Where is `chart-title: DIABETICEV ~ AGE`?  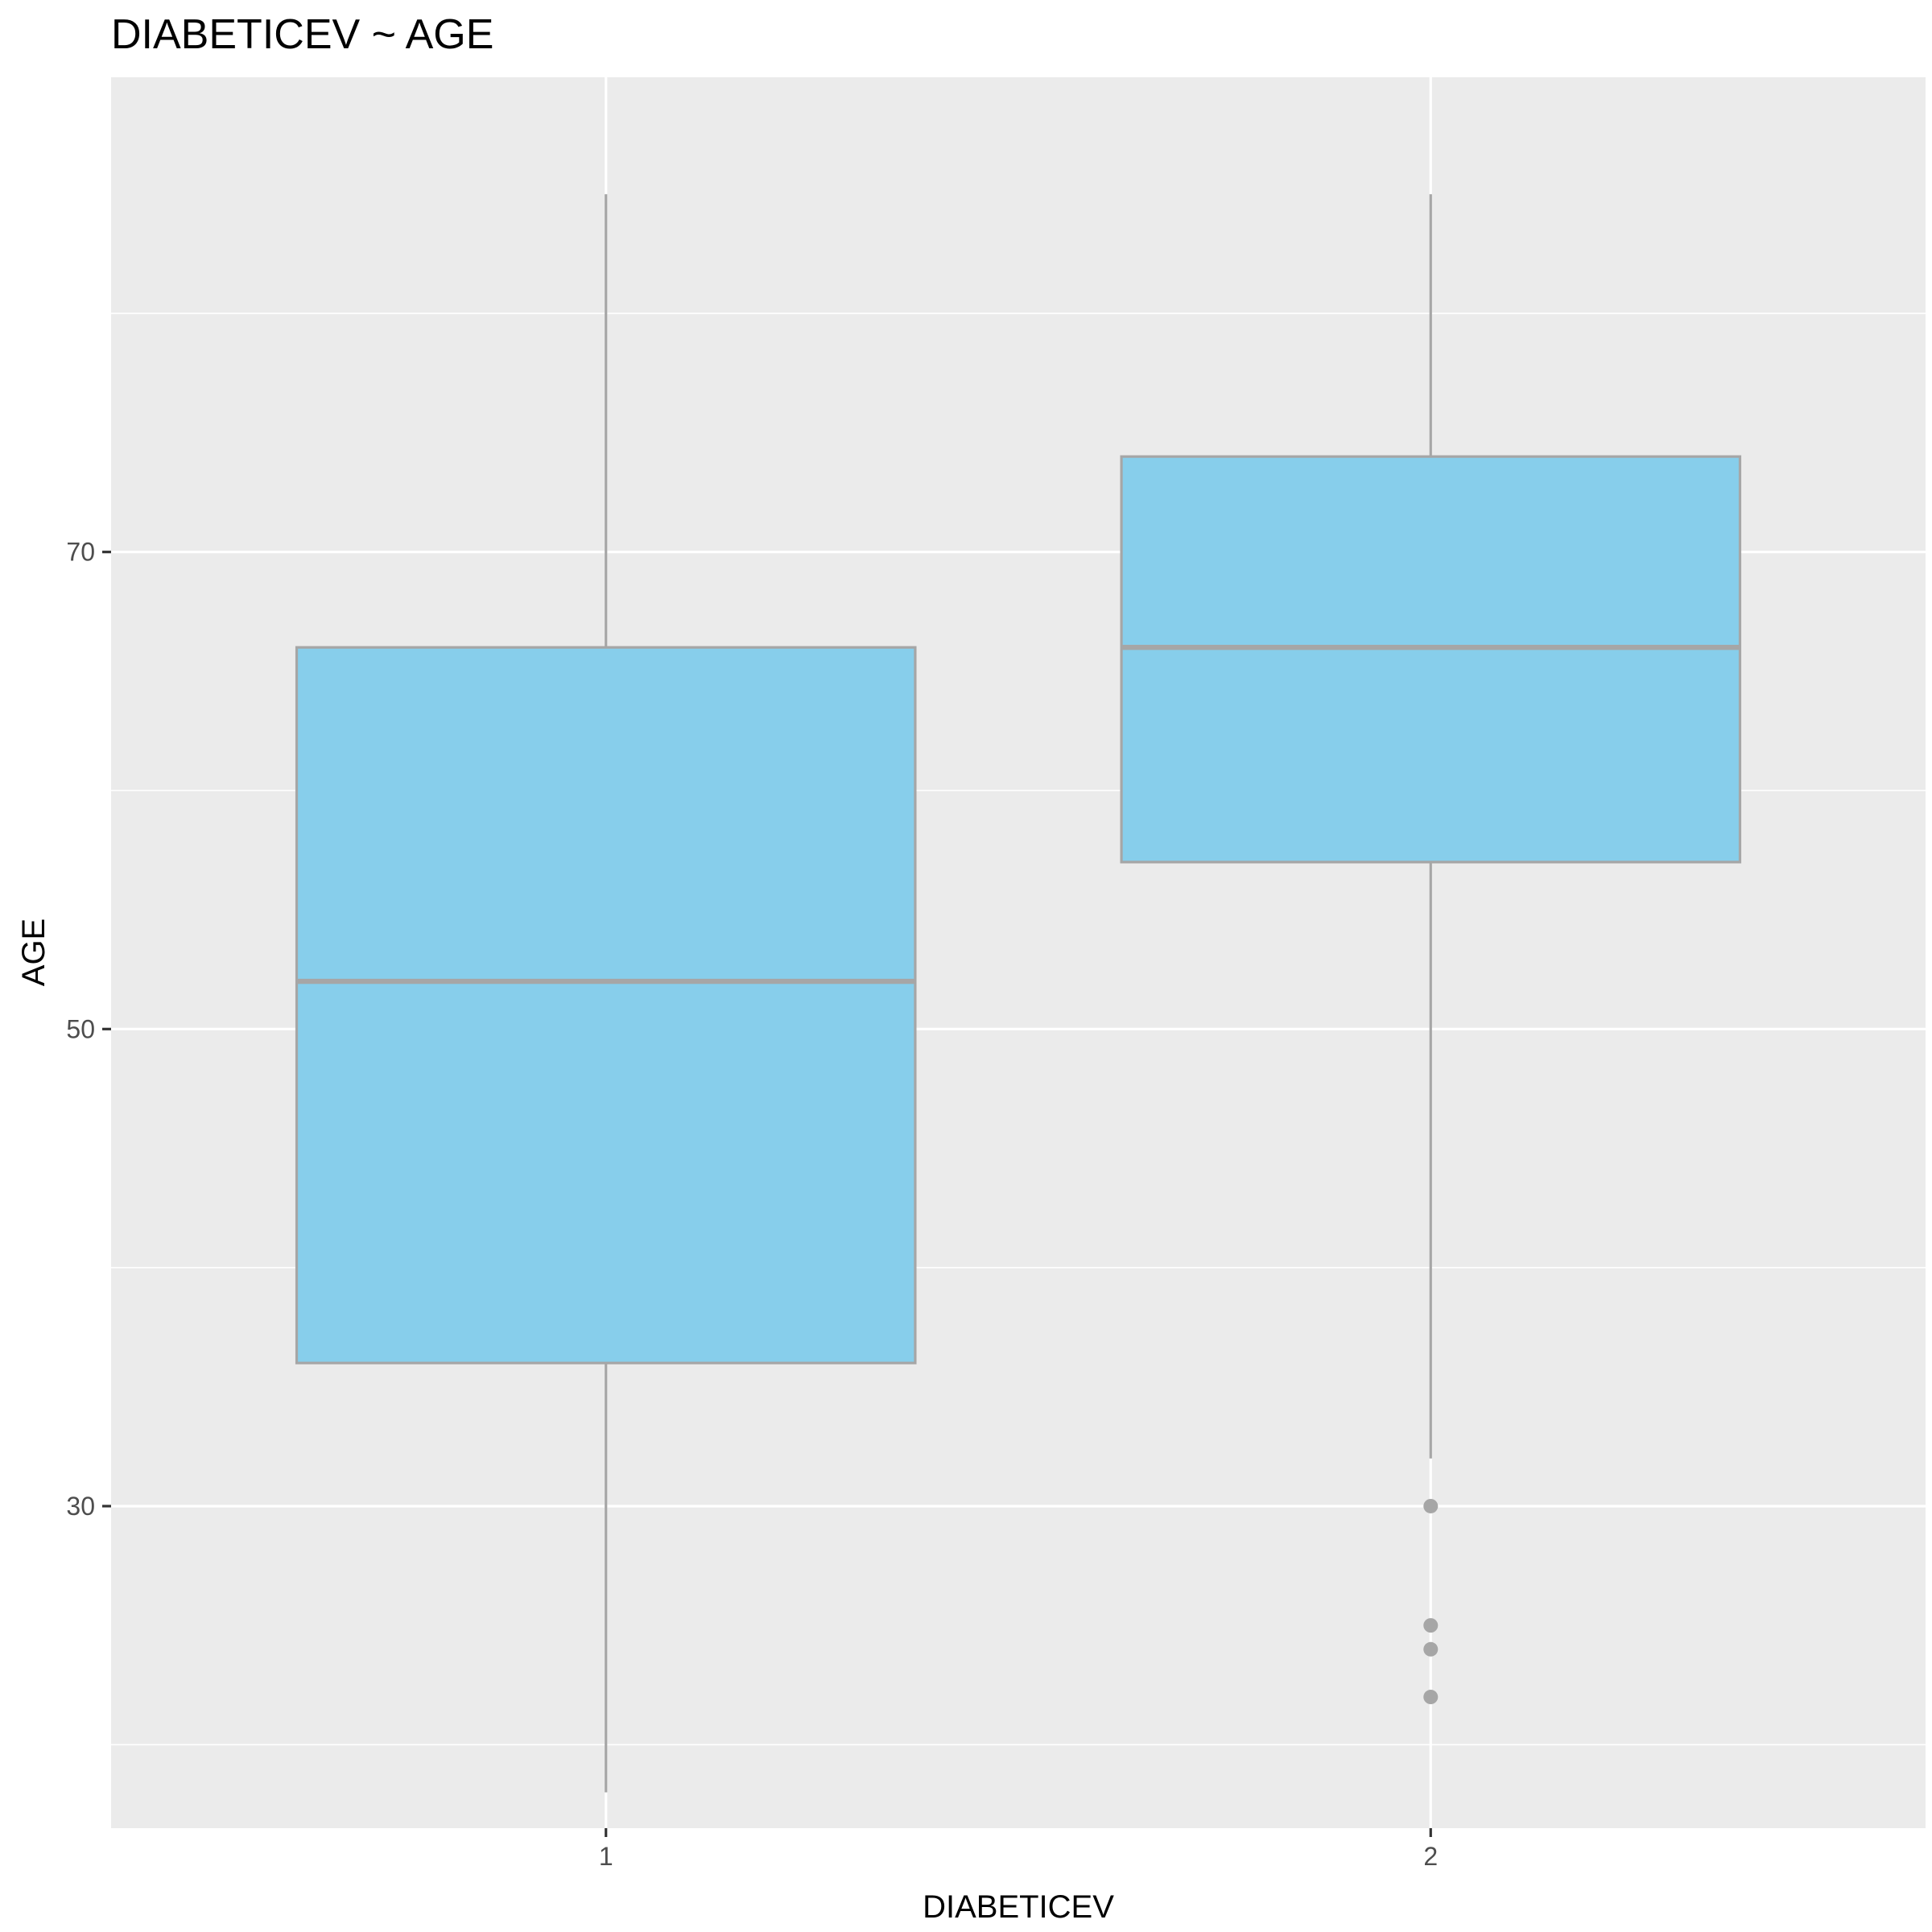
chart-title: DIABETICEV ~ AGE is located at coordinates (302, 34).